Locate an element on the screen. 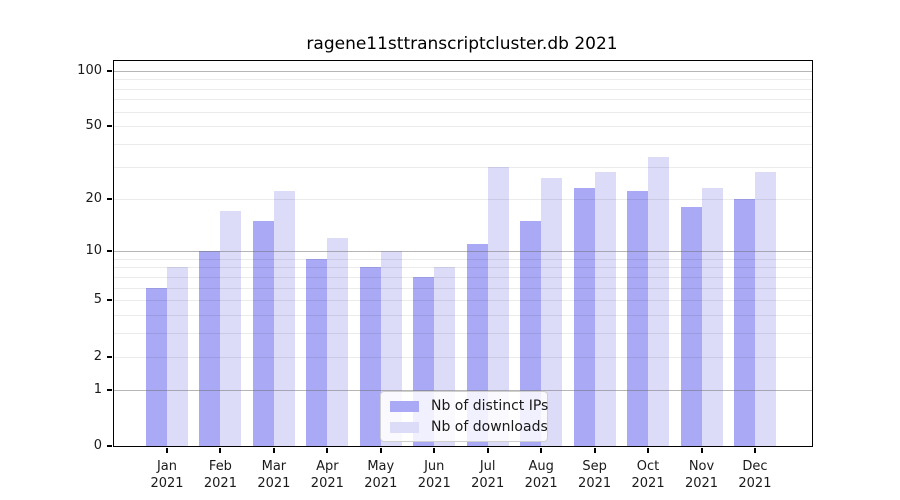 This screenshot has width=900, height=500. bar-distinct-ips-oct is located at coordinates (638, 318).